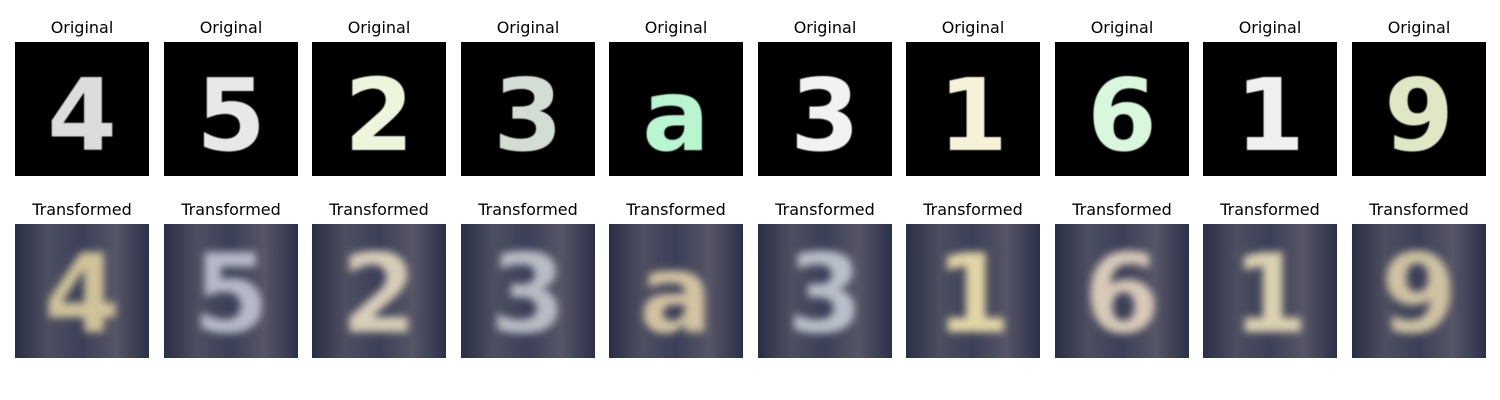  I want to click on transformed-image: 4, so click(82, 291).